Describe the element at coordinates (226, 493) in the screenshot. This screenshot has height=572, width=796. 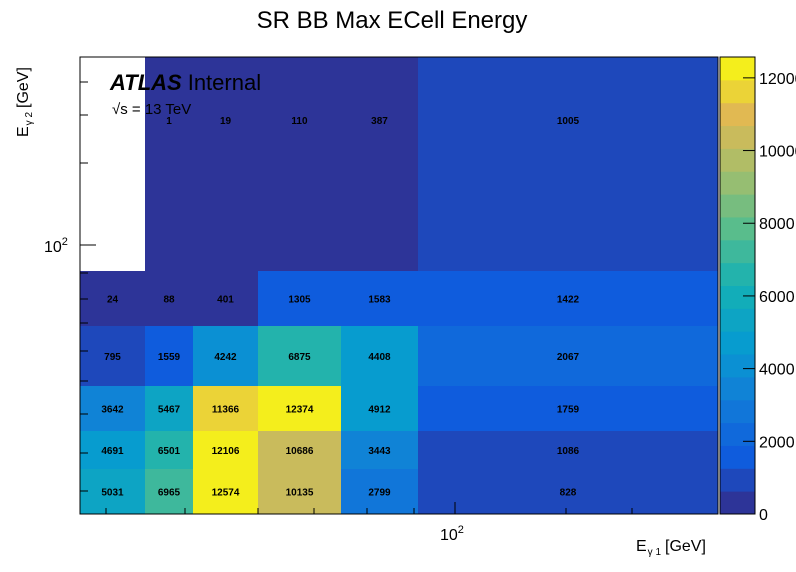
I see `cell-value-label: 12574` at that location.